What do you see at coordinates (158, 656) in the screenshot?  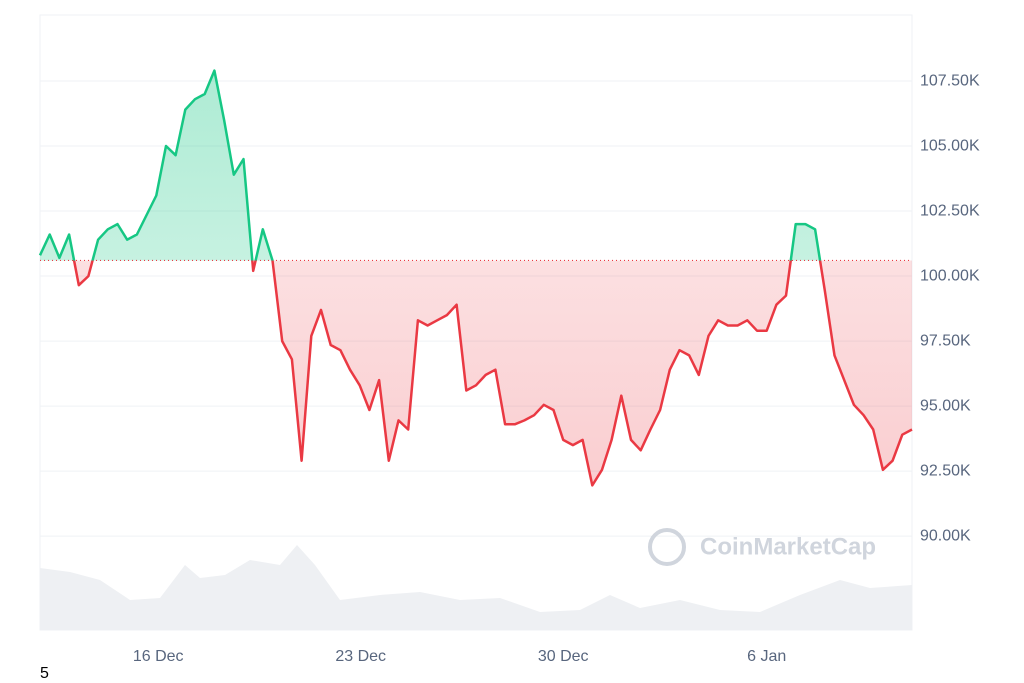 I see `x-tick-label: 16 Dec` at bounding box center [158, 656].